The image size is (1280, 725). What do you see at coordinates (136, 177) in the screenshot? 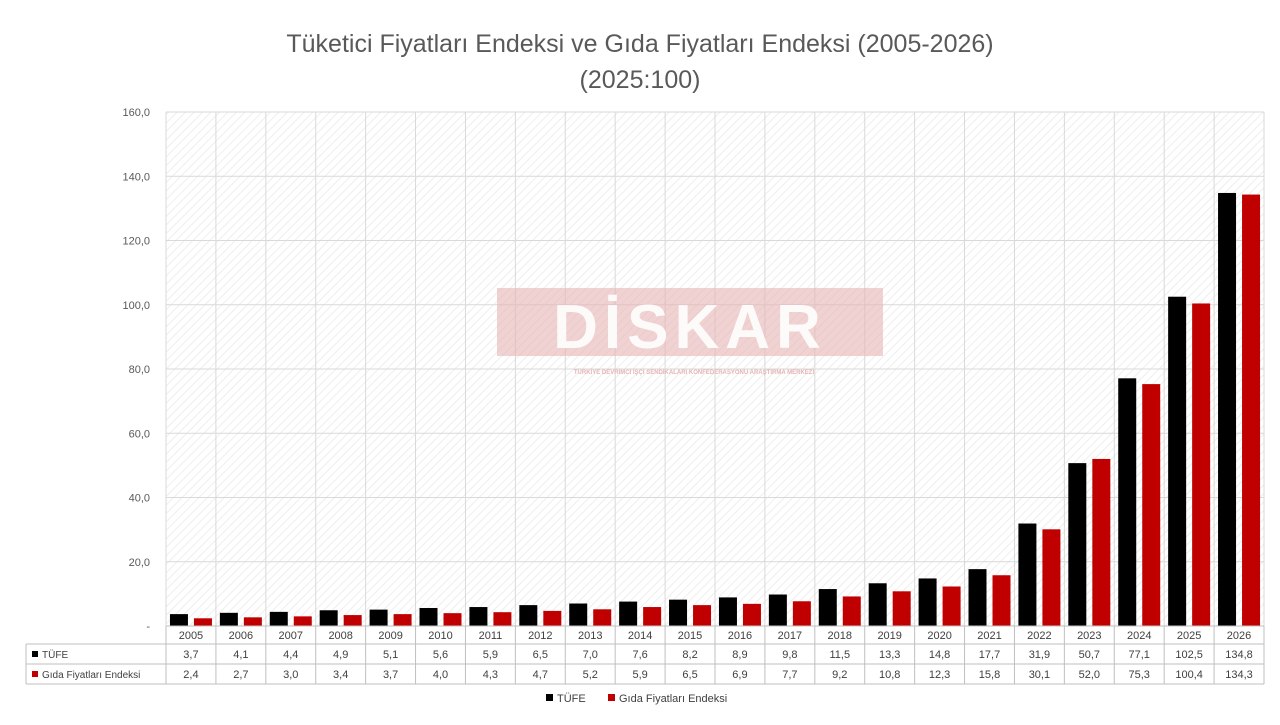
I see `y-tick-label: 140,0` at bounding box center [136, 177].